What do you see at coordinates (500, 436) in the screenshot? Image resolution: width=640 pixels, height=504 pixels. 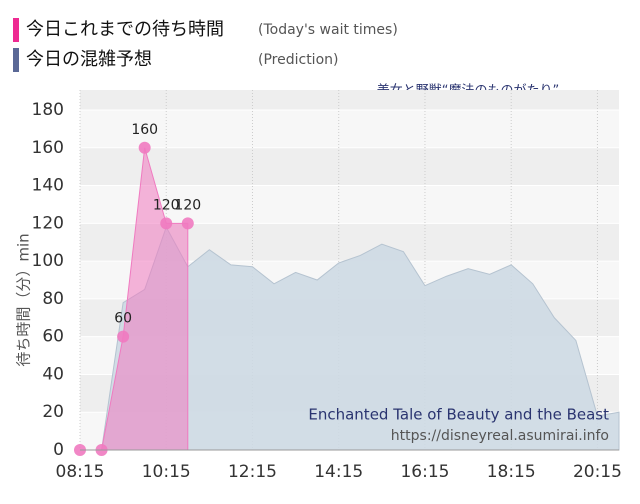 I see `annotation: https://disneyreal.asumirai.info` at bounding box center [500, 436].